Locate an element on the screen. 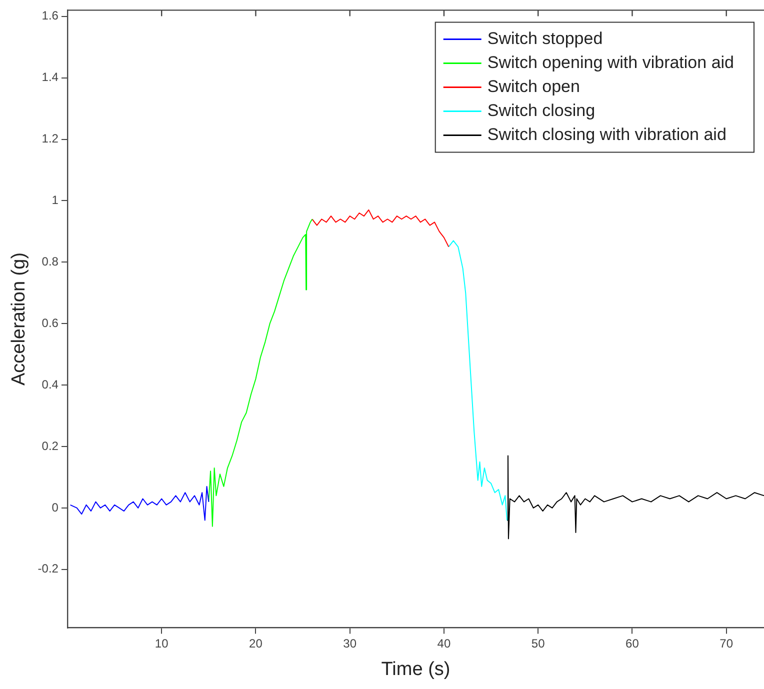 Image resolution: width=764 pixels, height=689 pixels. y-tick-label: 0 is located at coordinates (55, 507).